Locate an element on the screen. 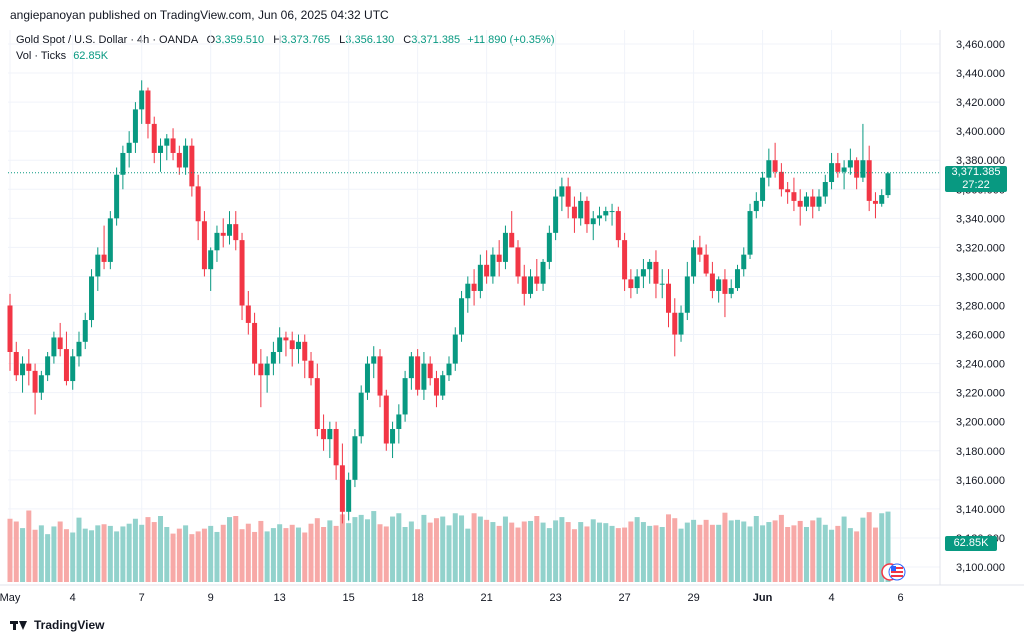  brand-name: TradingView is located at coordinates (69, 625).